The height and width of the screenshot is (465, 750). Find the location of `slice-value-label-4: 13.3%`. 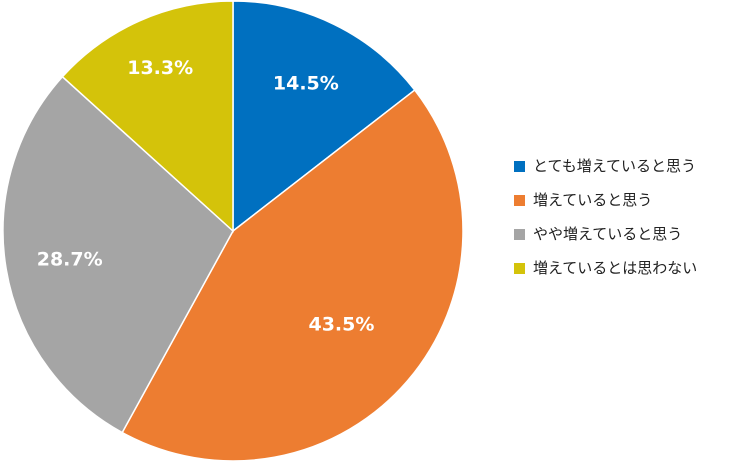

slice-value-label-4: 13.3% is located at coordinates (160, 68).